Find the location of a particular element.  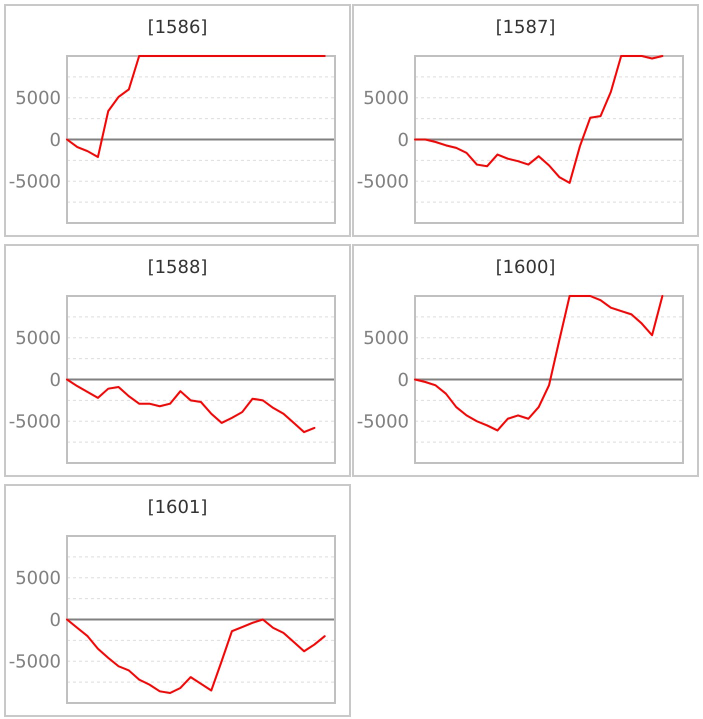

chart-title: [1587] is located at coordinates (526, 27).